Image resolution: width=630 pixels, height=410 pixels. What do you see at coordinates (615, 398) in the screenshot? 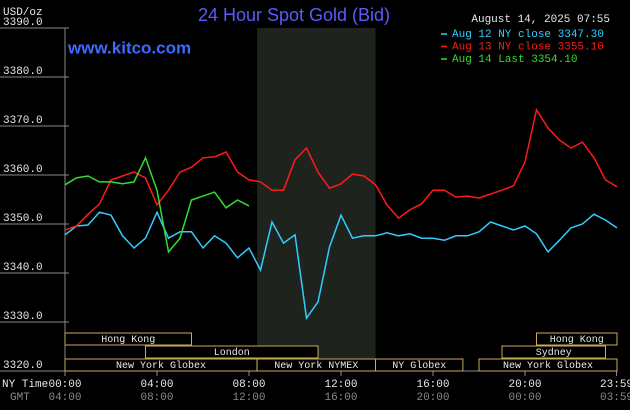
I see `x2-tick-label: 03:59` at bounding box center [615, 398].